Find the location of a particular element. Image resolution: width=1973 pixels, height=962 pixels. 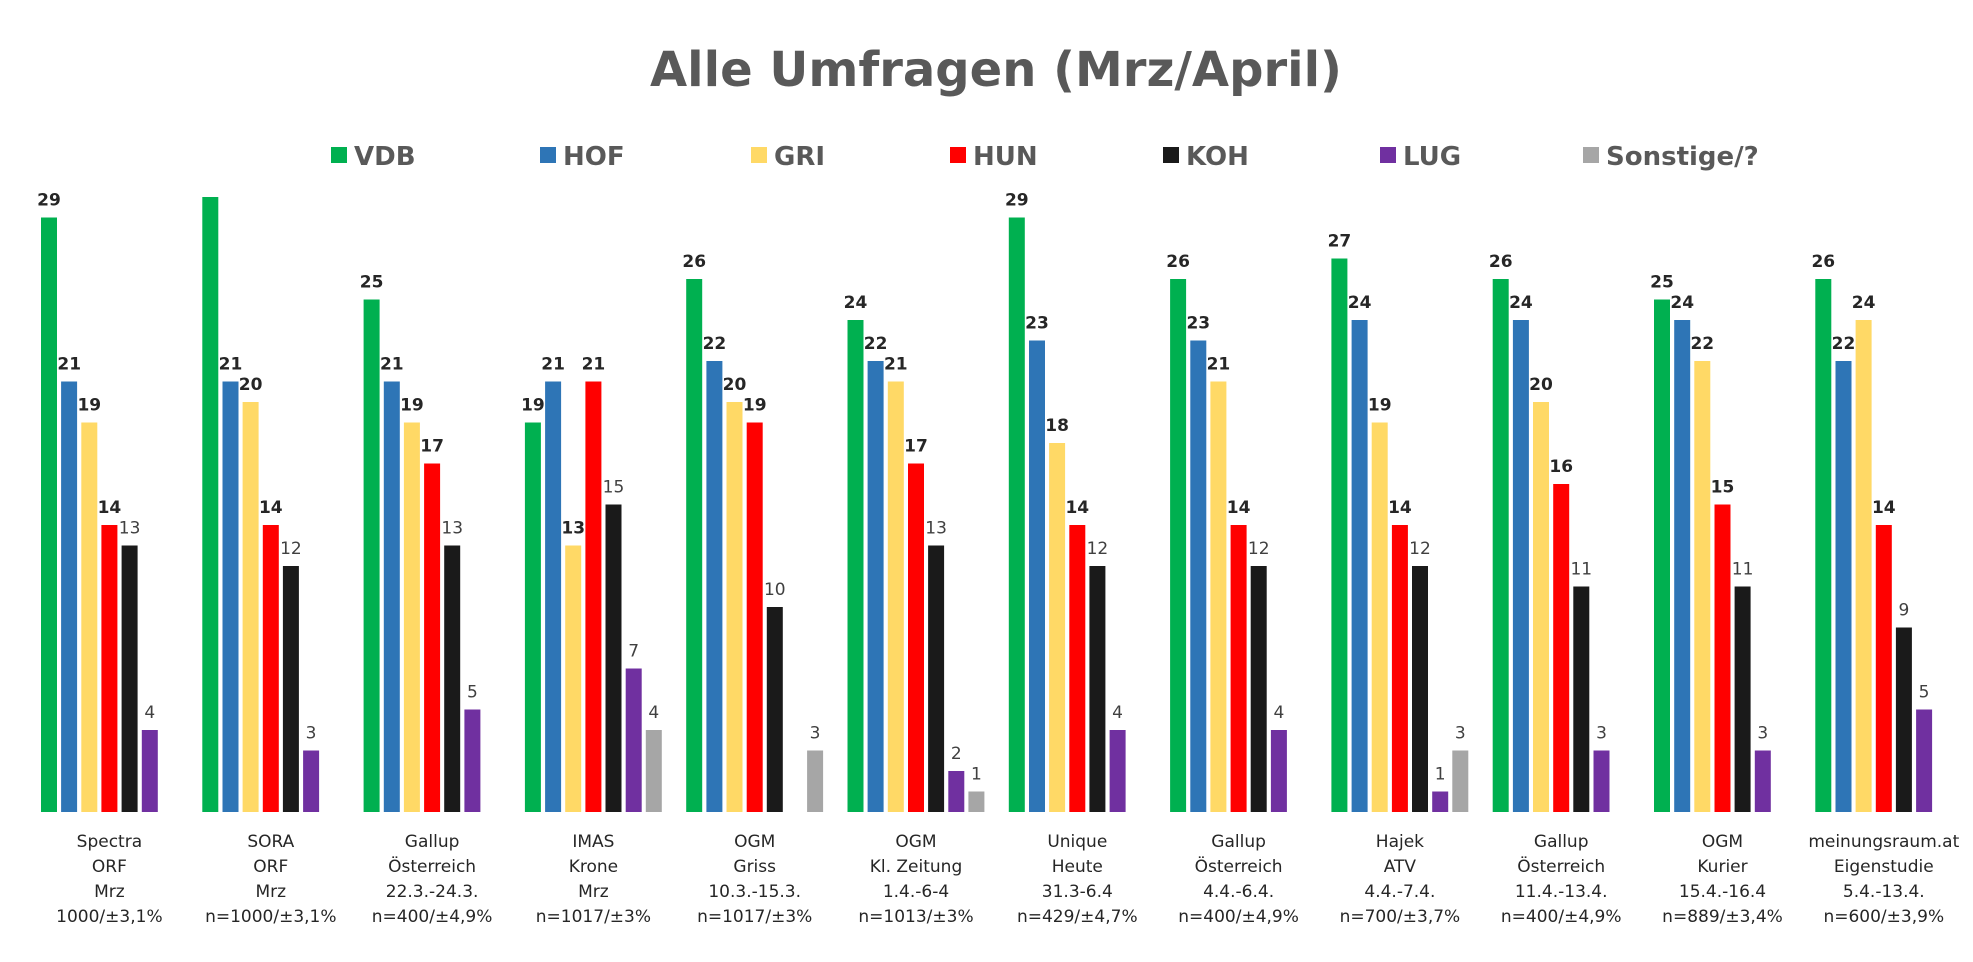

category-line: meinungsraum.at is located at coordinates (1883, 842).